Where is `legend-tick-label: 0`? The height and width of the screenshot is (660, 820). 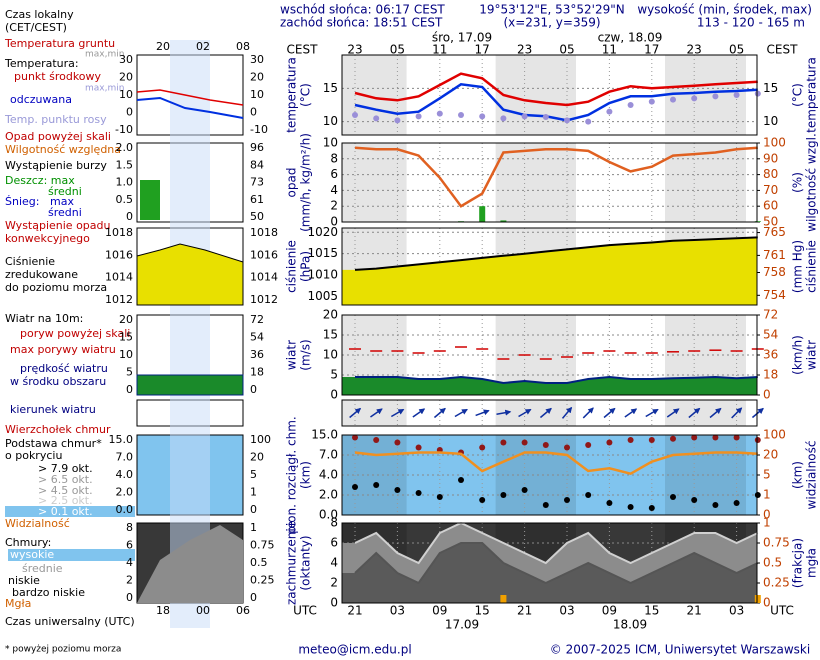 legend-tick-label: 0 is located at coordinates (129, 216).